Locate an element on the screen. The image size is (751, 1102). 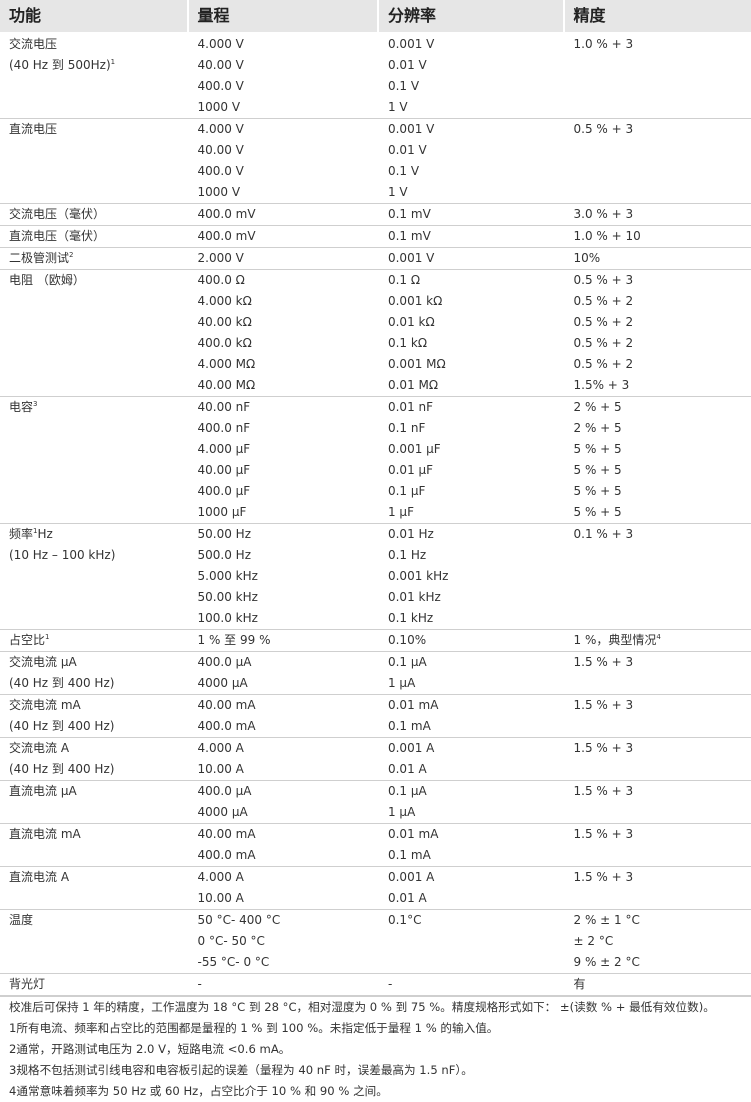
footnote-marker: 1 is located at coordinates (47, 637).